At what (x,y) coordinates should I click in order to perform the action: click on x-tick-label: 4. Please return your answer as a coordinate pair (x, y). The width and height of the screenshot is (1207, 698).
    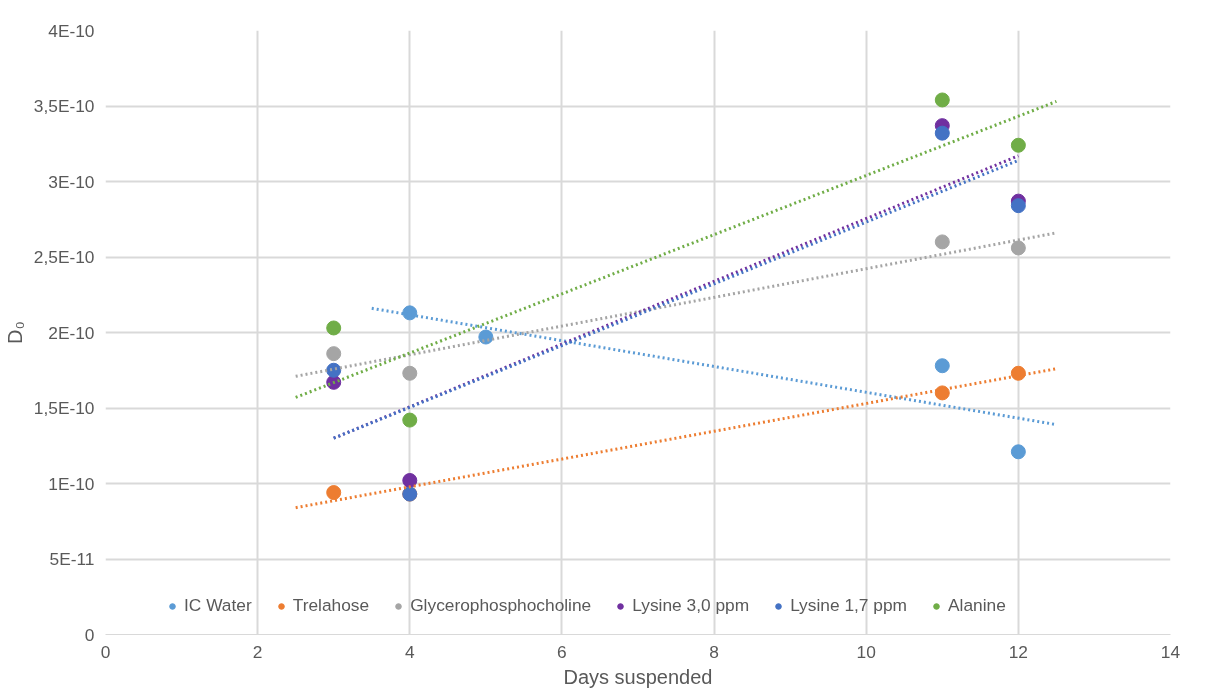
    Looking at the image, I should click on (409, 651).